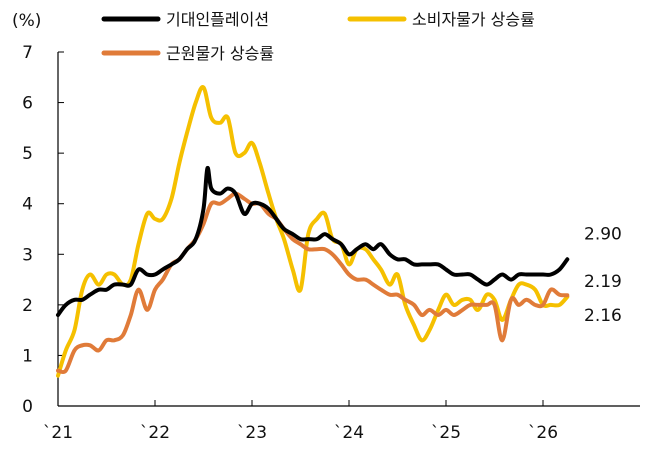  Describe the element at coordinates (446, 433) in the screenshot. I see `x-tick-label: `25` at that location.